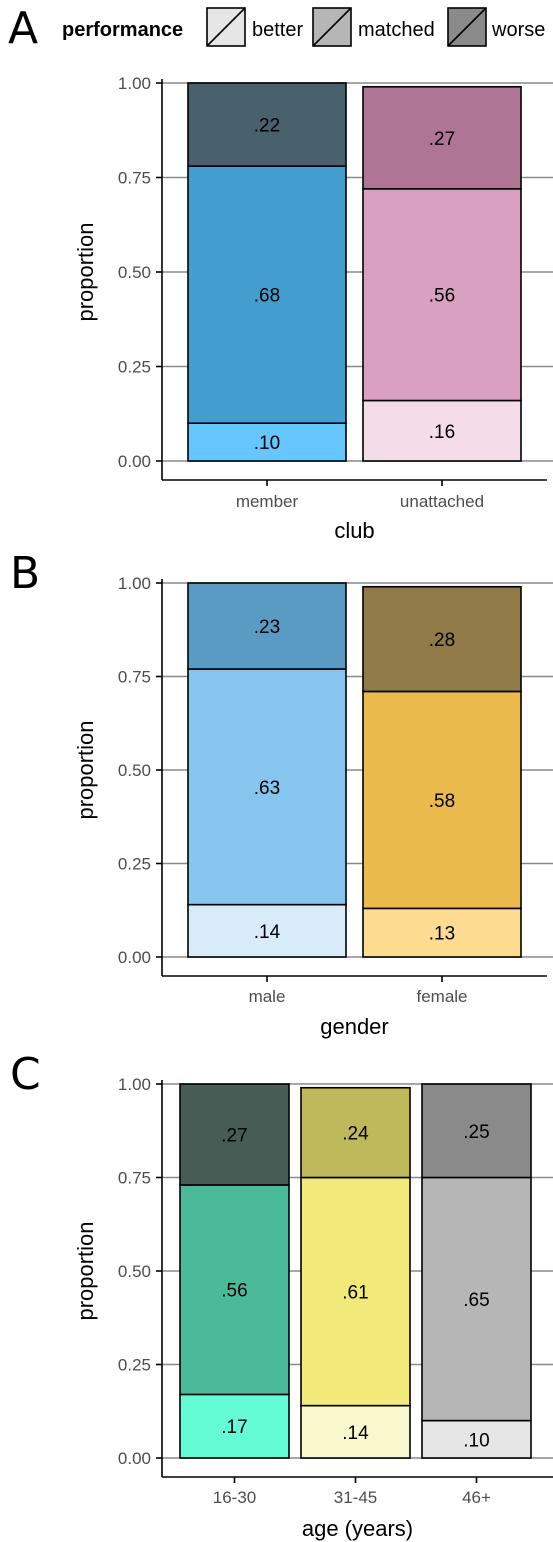 The image size is (553, 1542). I want to click on x-tick-label: male, so click(267, 996).